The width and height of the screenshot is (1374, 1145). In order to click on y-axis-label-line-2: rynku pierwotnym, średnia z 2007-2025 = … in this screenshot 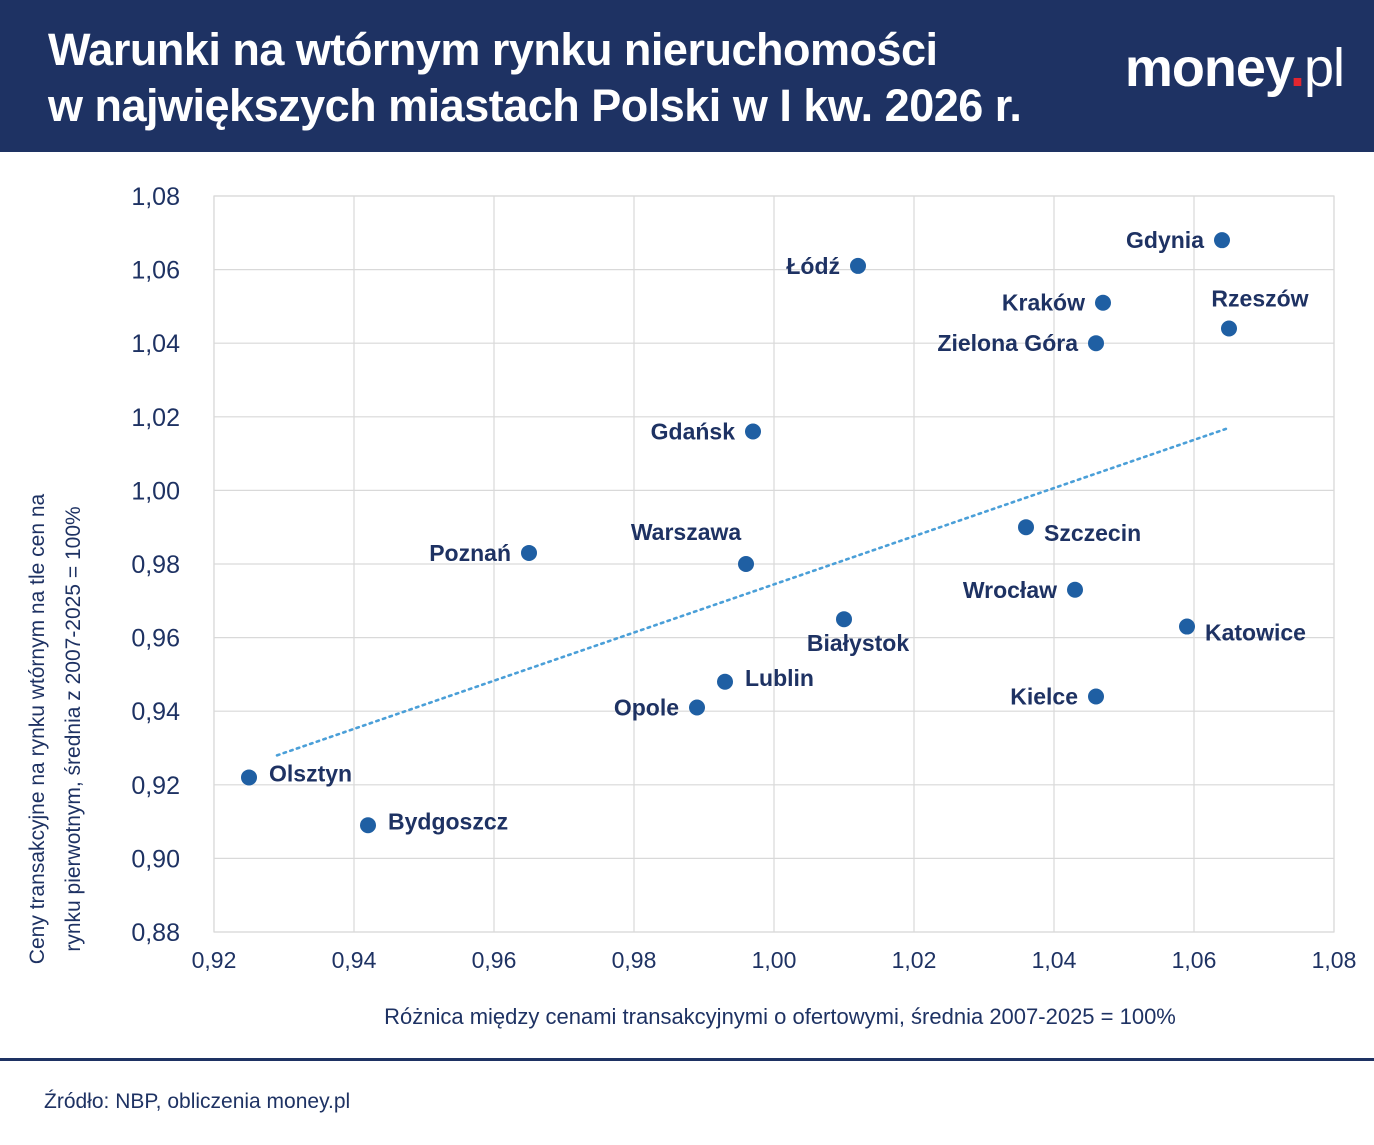, I will do `click(73, 728)`.